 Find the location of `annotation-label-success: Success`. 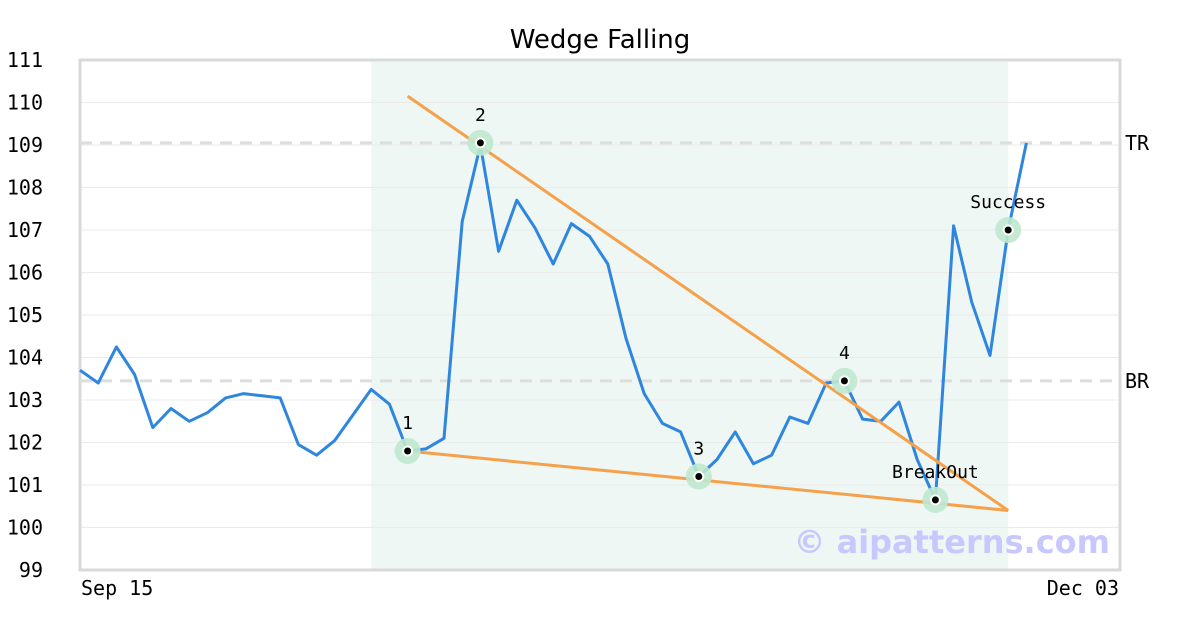

annotation-label-success: Success is located at coordinates (1008, 202).